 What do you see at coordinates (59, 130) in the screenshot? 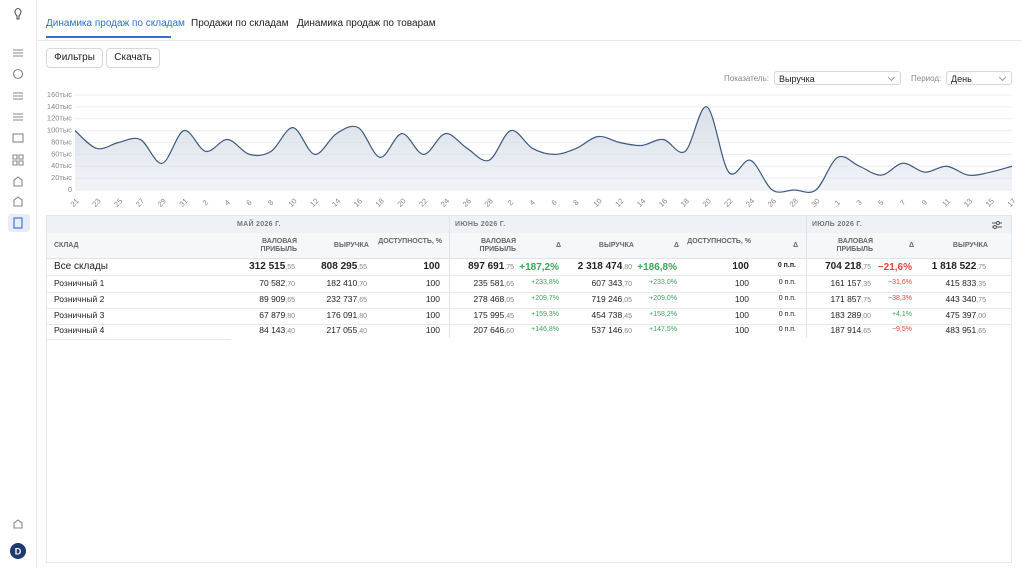
I see `y-tick-label: 100тыс` at bounding box center [59, 130].